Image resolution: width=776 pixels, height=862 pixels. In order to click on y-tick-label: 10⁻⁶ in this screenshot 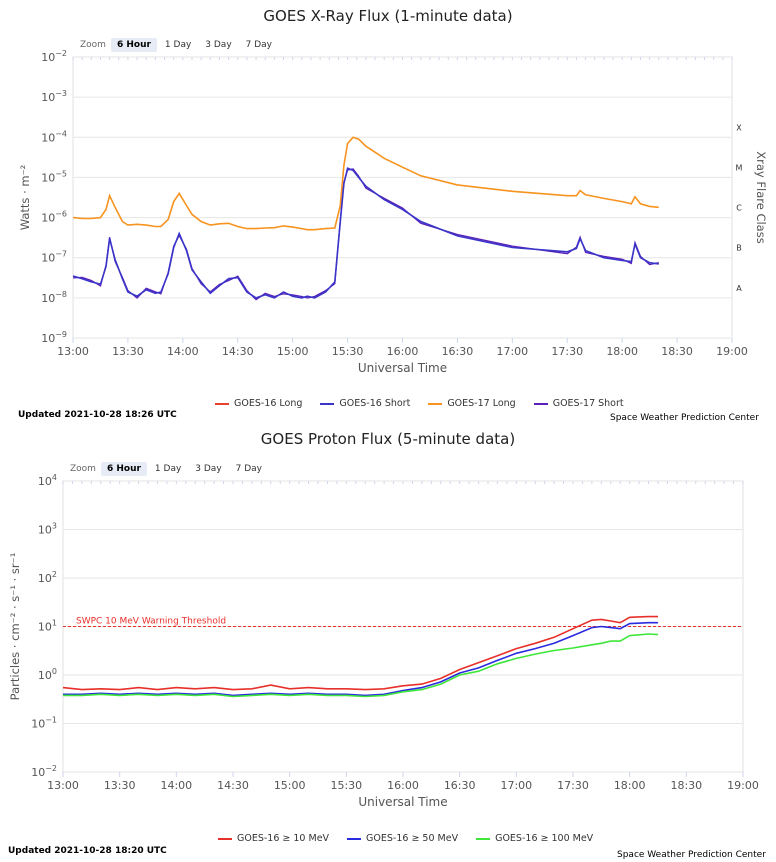, I will do `click(54, 217)`.